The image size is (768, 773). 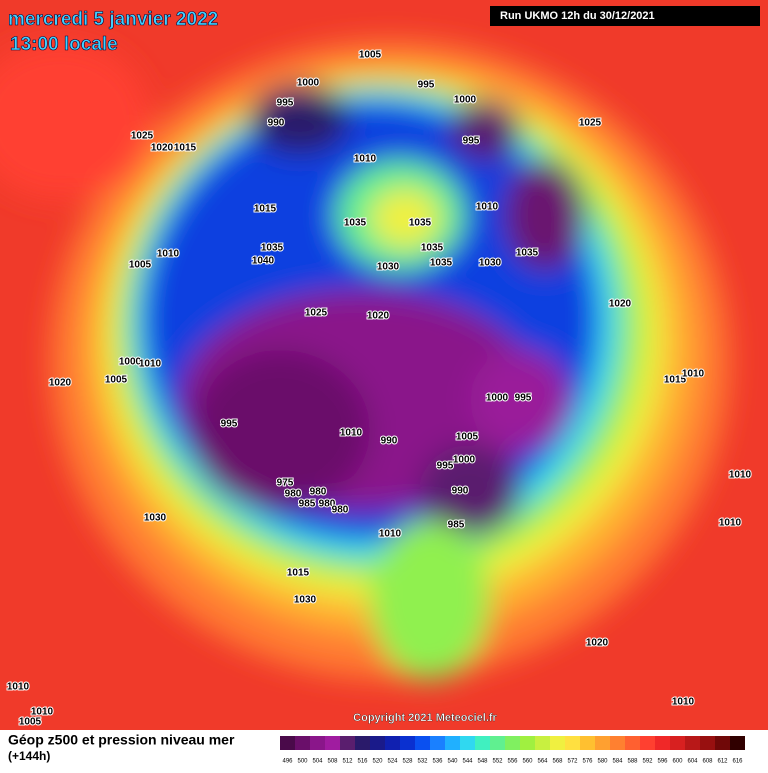 What do you see at coordinates (527, 762) in the screenshot?
I see `colorbar-label: 560` at bounding box center [527, 762].